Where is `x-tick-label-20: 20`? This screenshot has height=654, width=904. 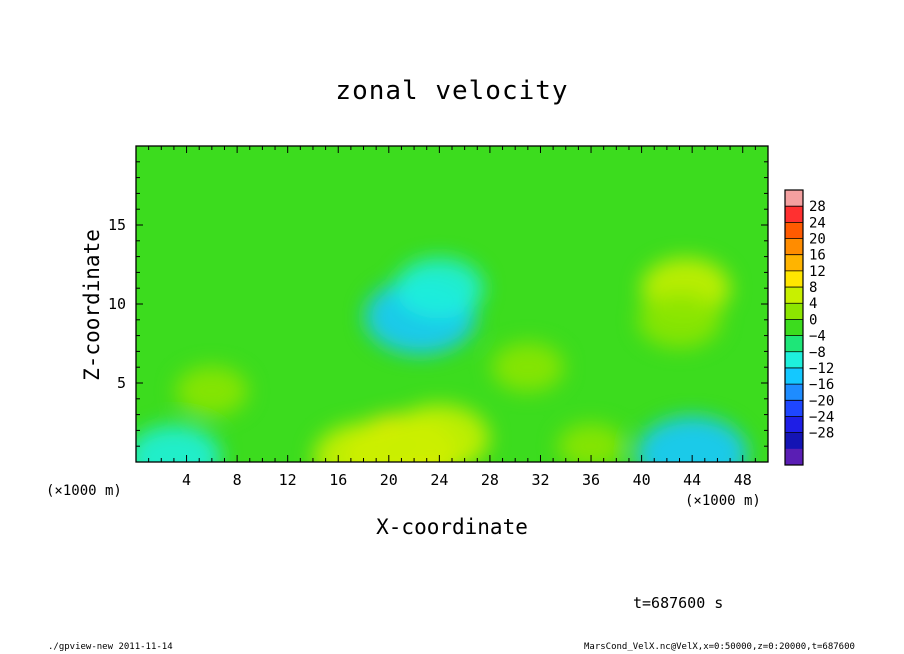 x-tick-label-20: 20 is located at coordinates (389, 480).